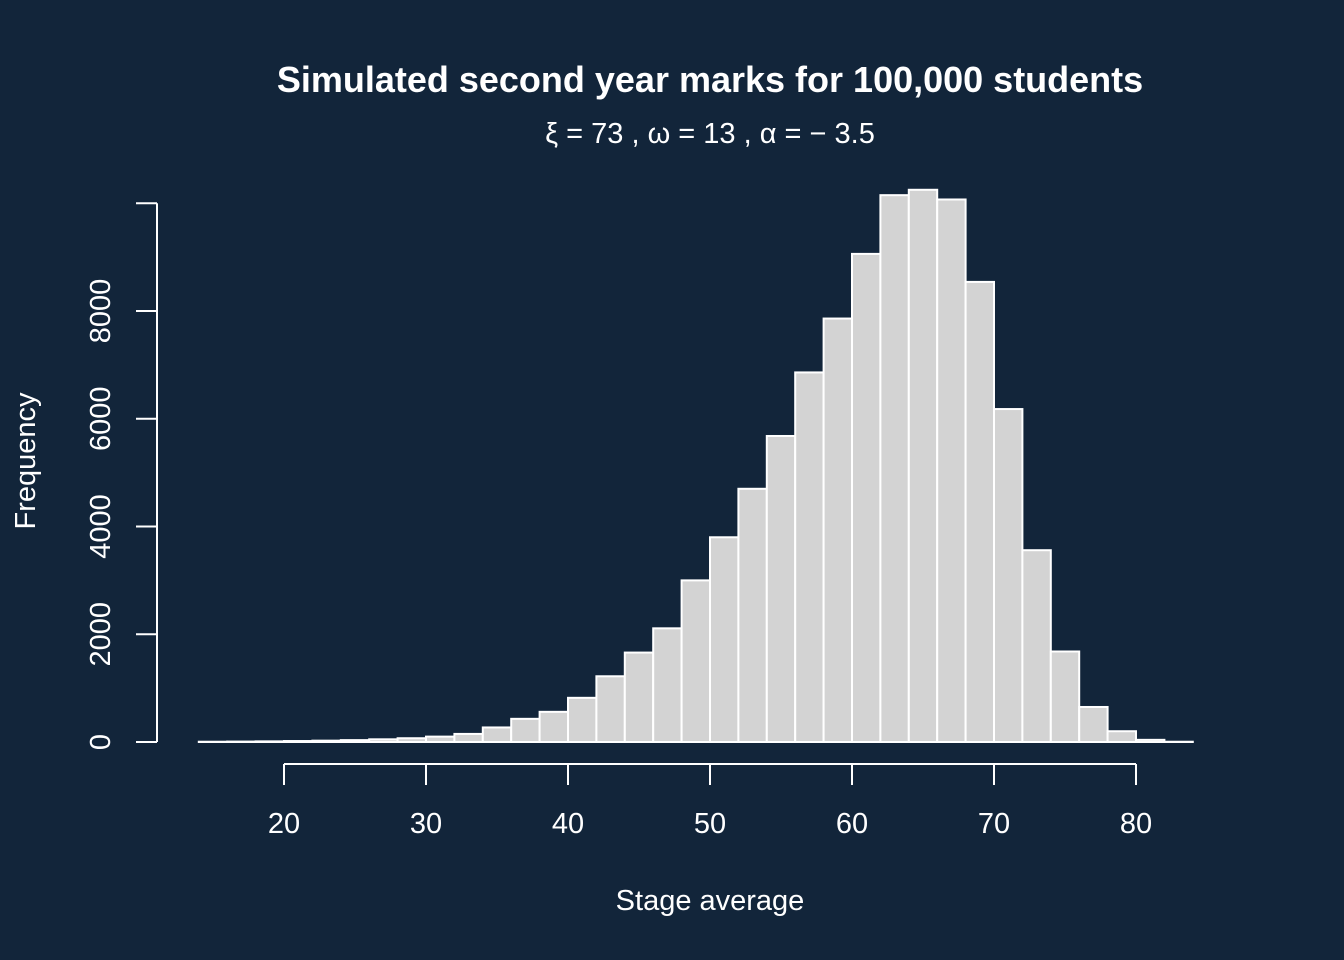 This screenshot has height=960, width=1344. What do you see at coordinates (710, 801) in the screenshot?
I see `x-axis: 20 30 40 50 60 70 80` at bounding box center [710, 801].